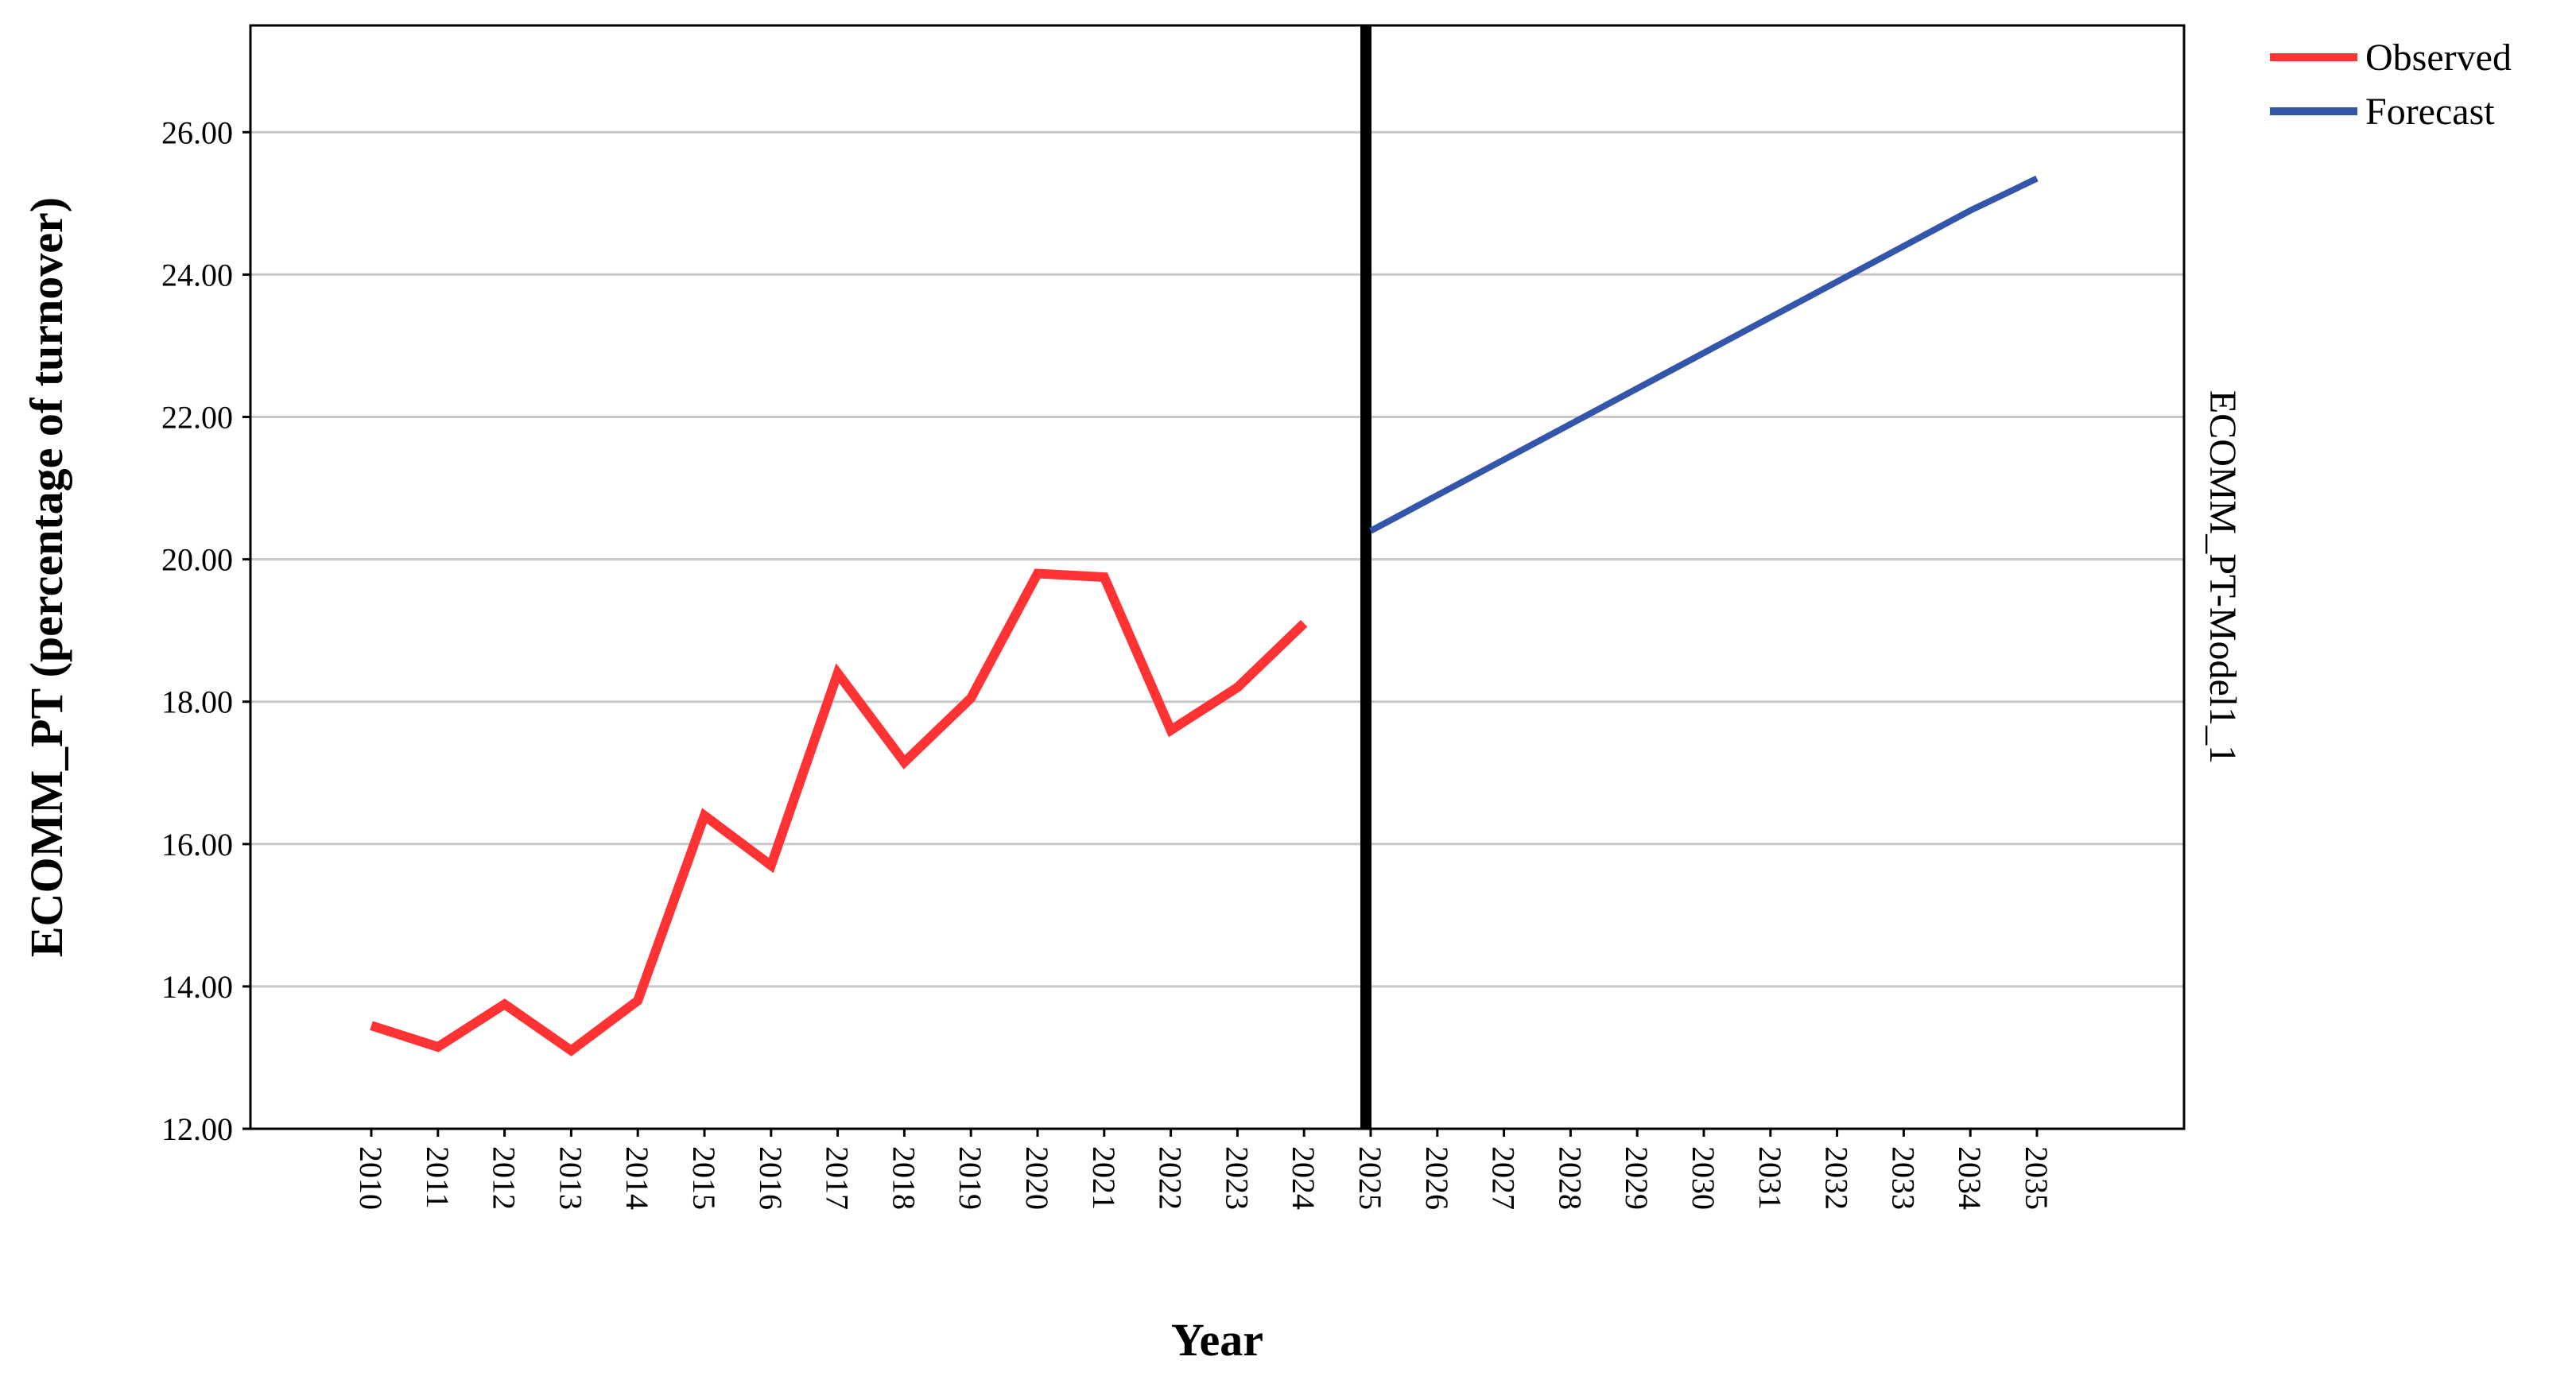 This screenshot has width=2576, height=1376. What do you see at coordinates (1171, 1178) in the screenshot?
I see `x-tick-label: 2022` at bounding box center [1171, 1178].